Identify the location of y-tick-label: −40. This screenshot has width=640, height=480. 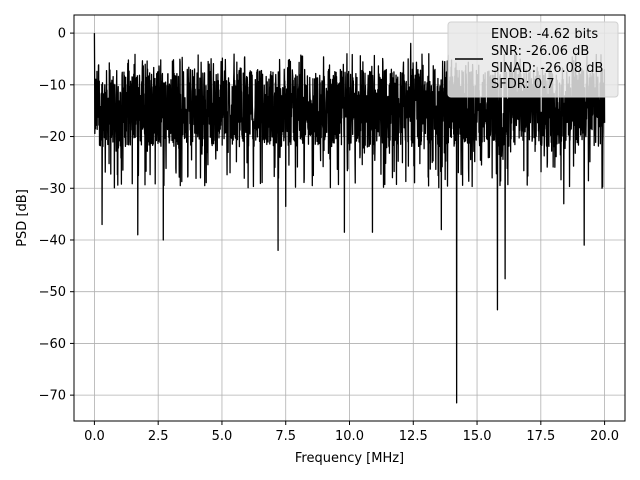
(52, 240).